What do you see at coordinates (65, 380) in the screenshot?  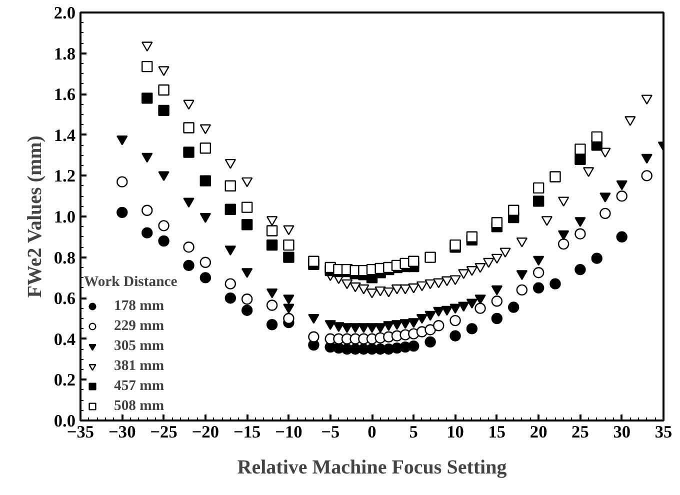 I see `y-tick-label: 0.2` at bounding box center [65, 380].